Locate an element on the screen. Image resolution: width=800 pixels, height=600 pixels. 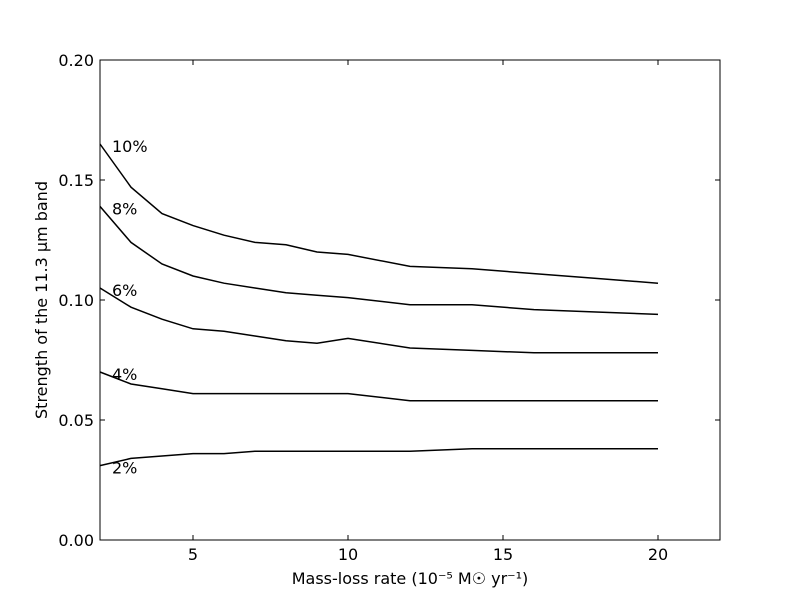
y-axis-label: Strength of the 11.3 μm band is located at coordinates (41, 300).